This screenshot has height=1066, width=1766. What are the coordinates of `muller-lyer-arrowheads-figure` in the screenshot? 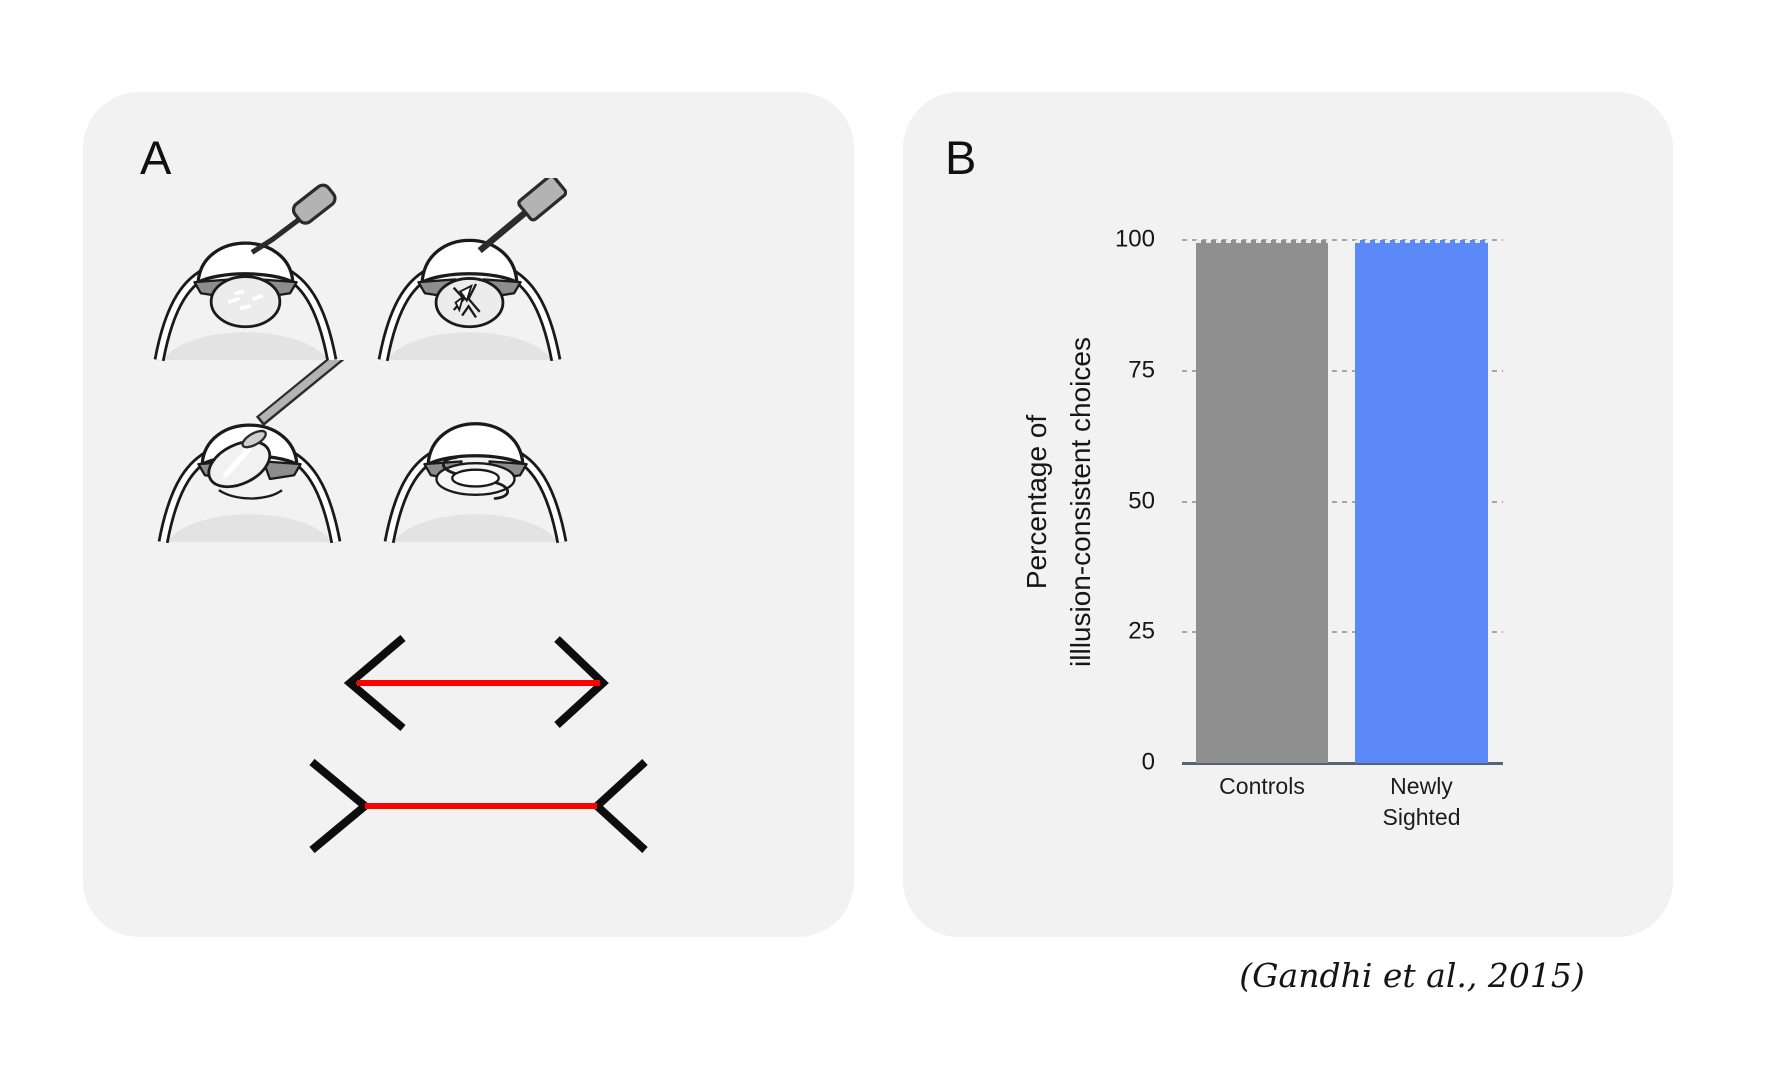 It's located at (476, 683).